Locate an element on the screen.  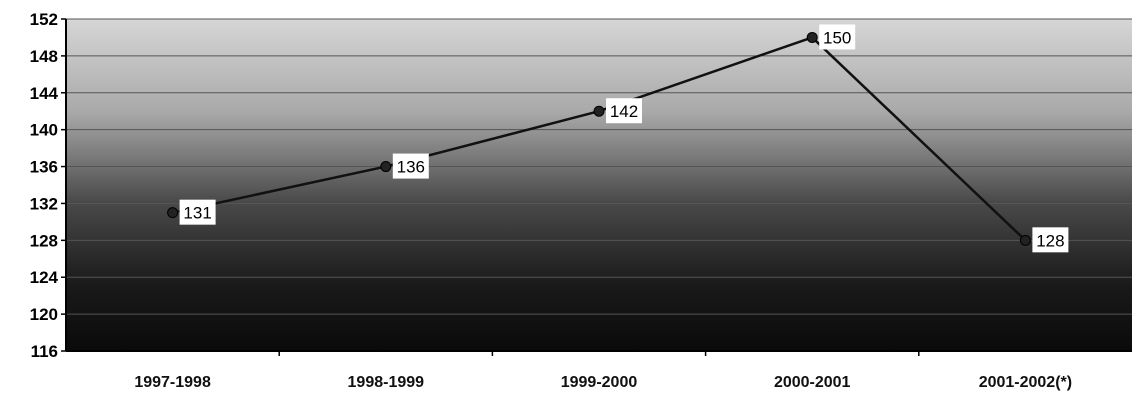
y-tick-label: 120 is located at coordinates (44, 314).